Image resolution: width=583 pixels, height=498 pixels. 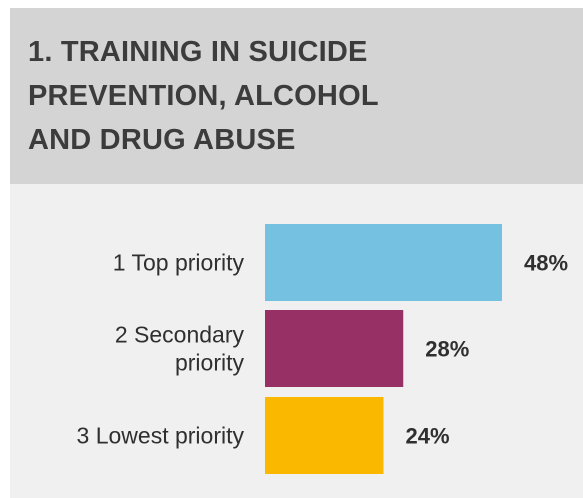 I want to click on category-label-line: priority, so click(x=210, y=363).